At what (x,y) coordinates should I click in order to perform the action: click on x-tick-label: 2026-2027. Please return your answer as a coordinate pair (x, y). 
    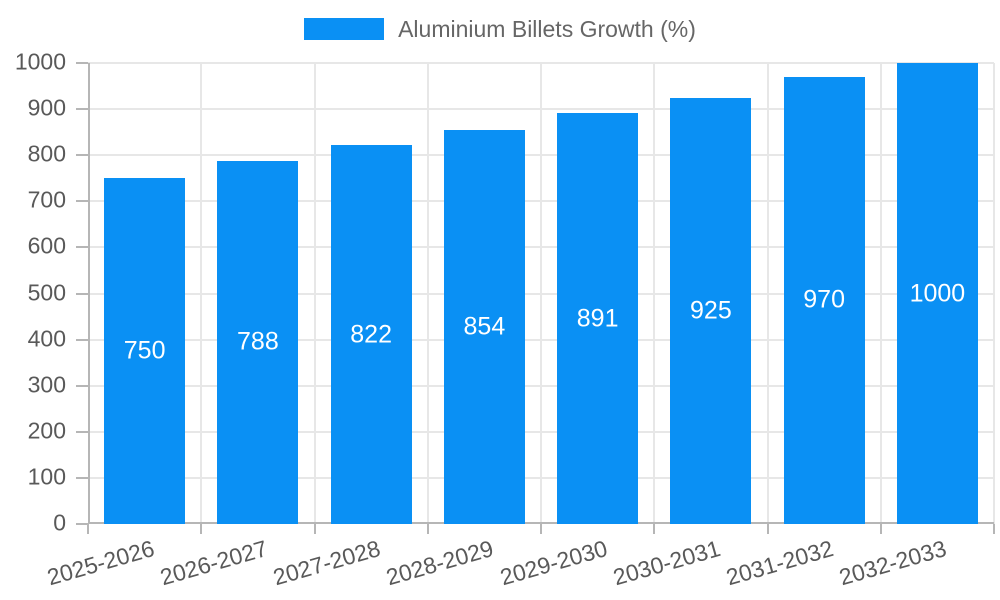
    Looking at the image, I should click on (214, 563).